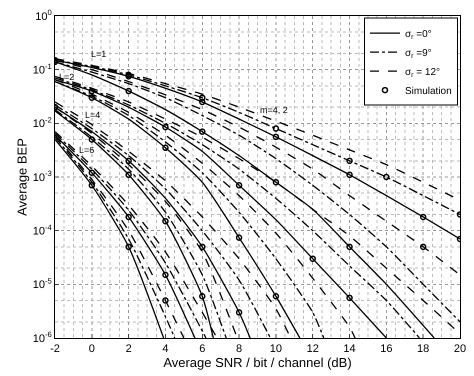 This screenshot has height=376, width=474. I want to click on legend-label: σ$_{r}$ =0°, so click(418, 35).